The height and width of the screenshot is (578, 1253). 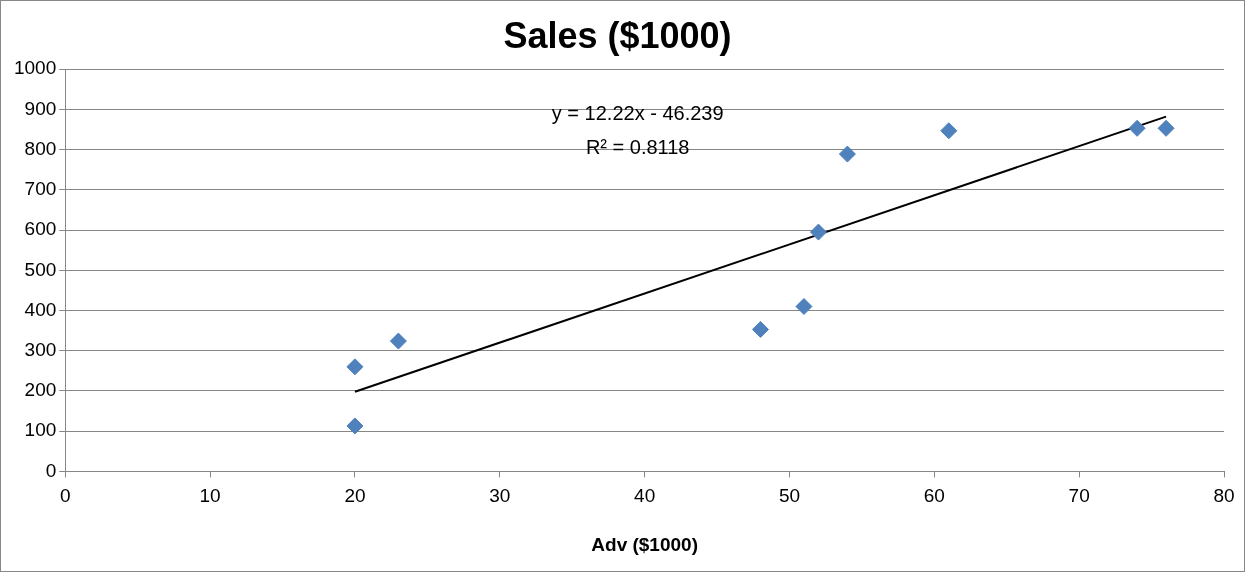 What do you see at coordinates (355, 496) in the screenshot?
I see `x-tick-label: 20` at bounding box center [355, 496].